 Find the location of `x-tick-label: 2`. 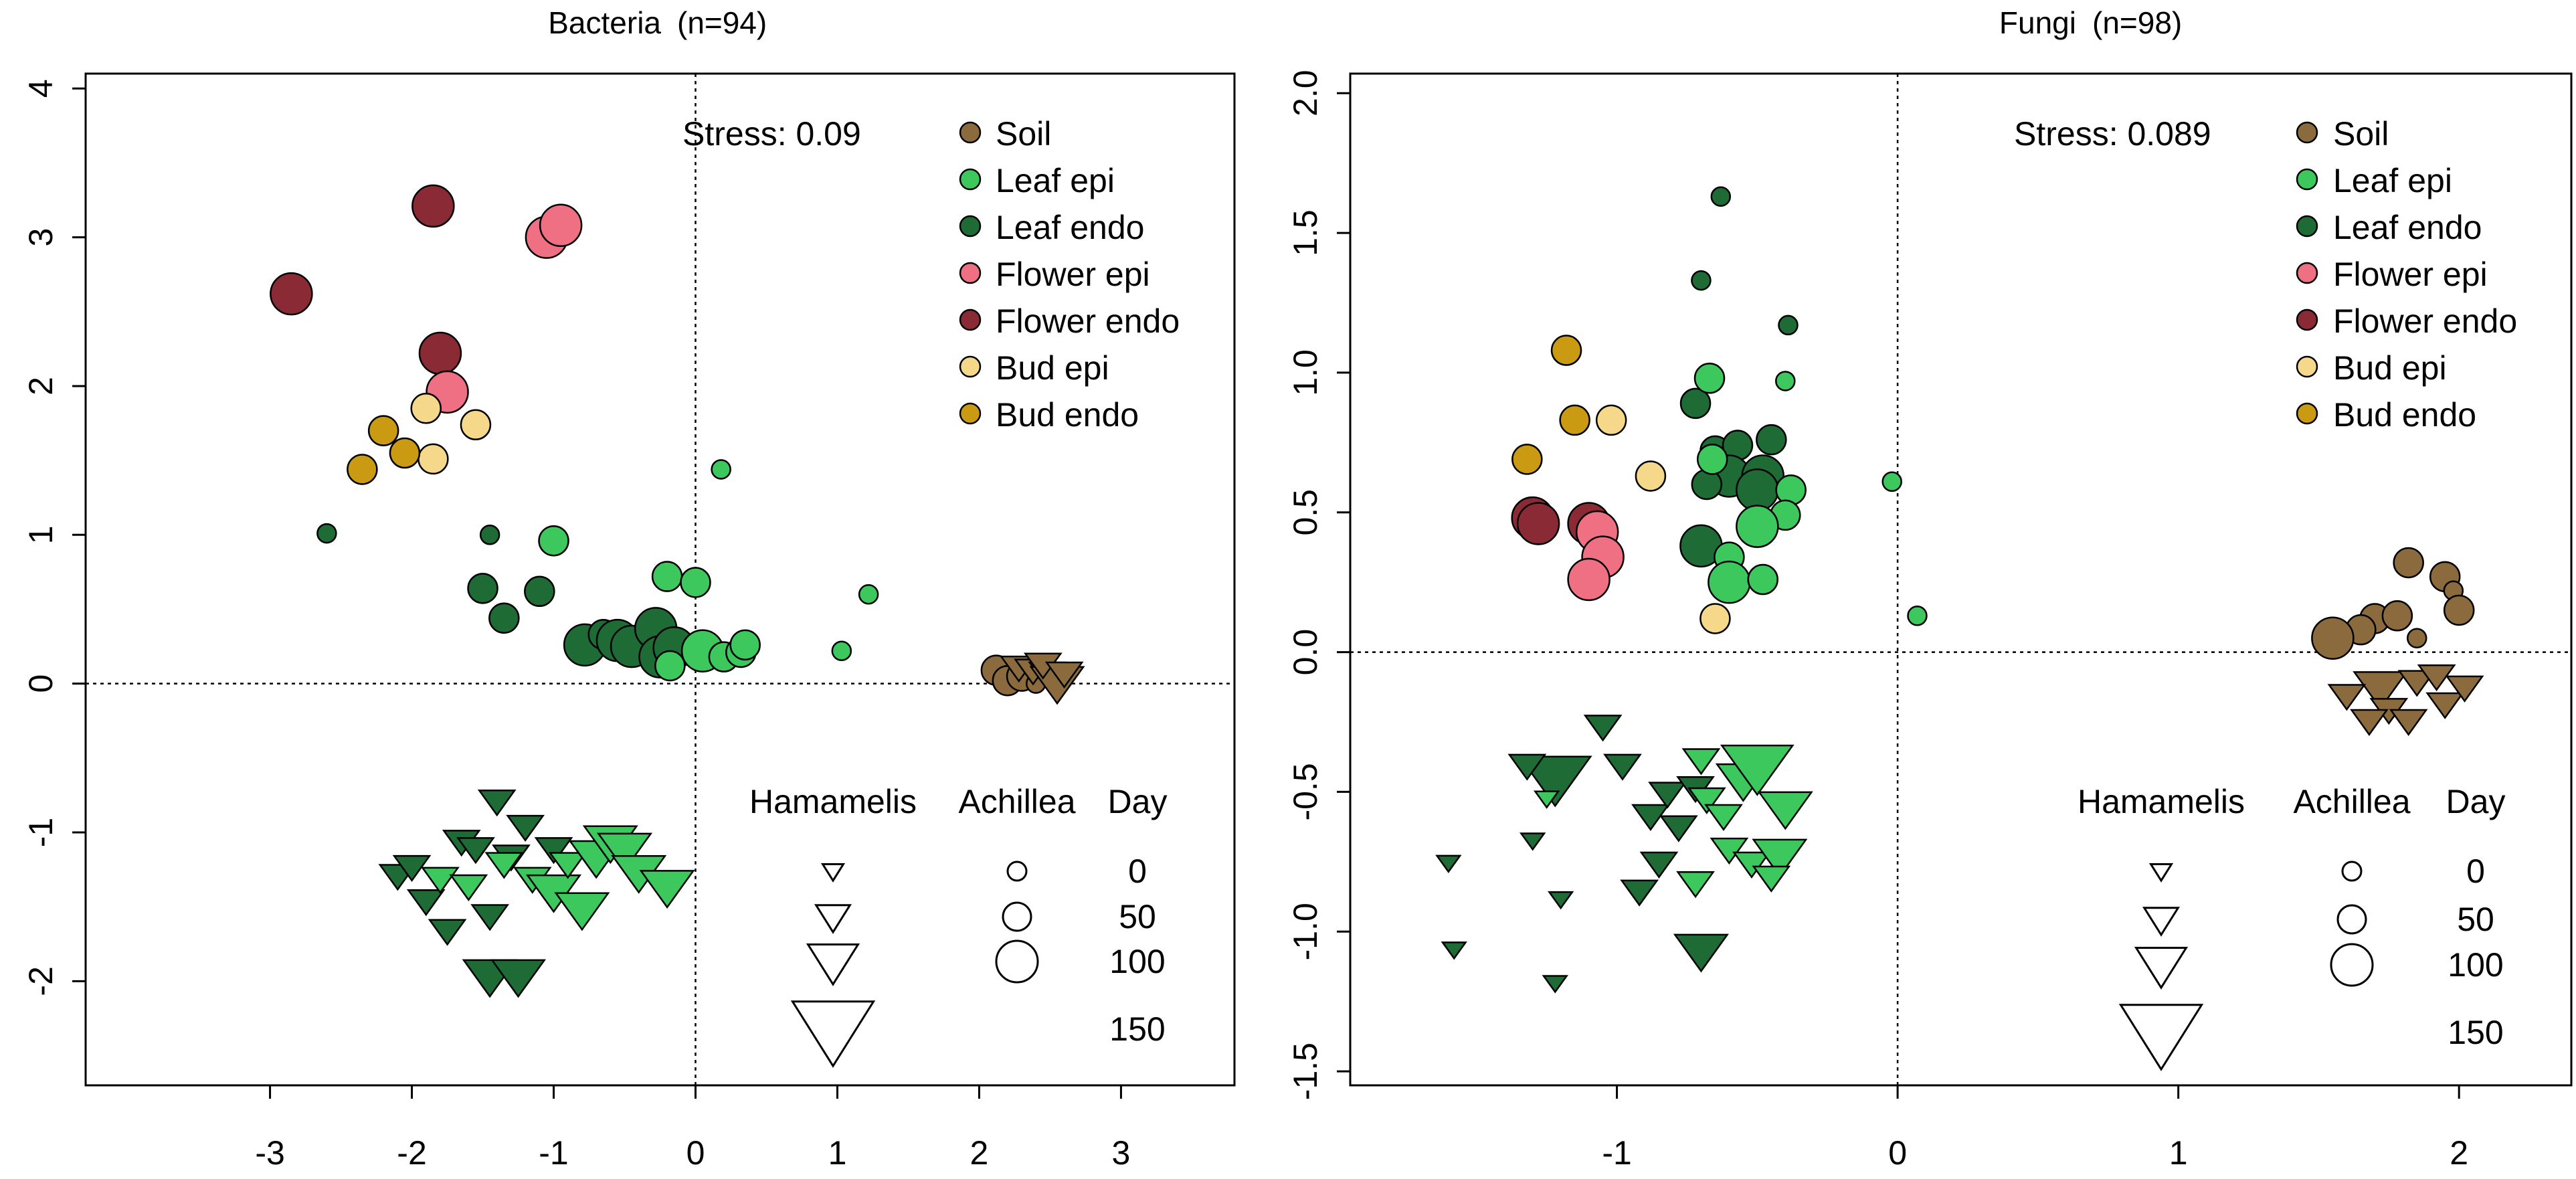

x-tick-label: 2 is located at coordinates (2459, 1153).